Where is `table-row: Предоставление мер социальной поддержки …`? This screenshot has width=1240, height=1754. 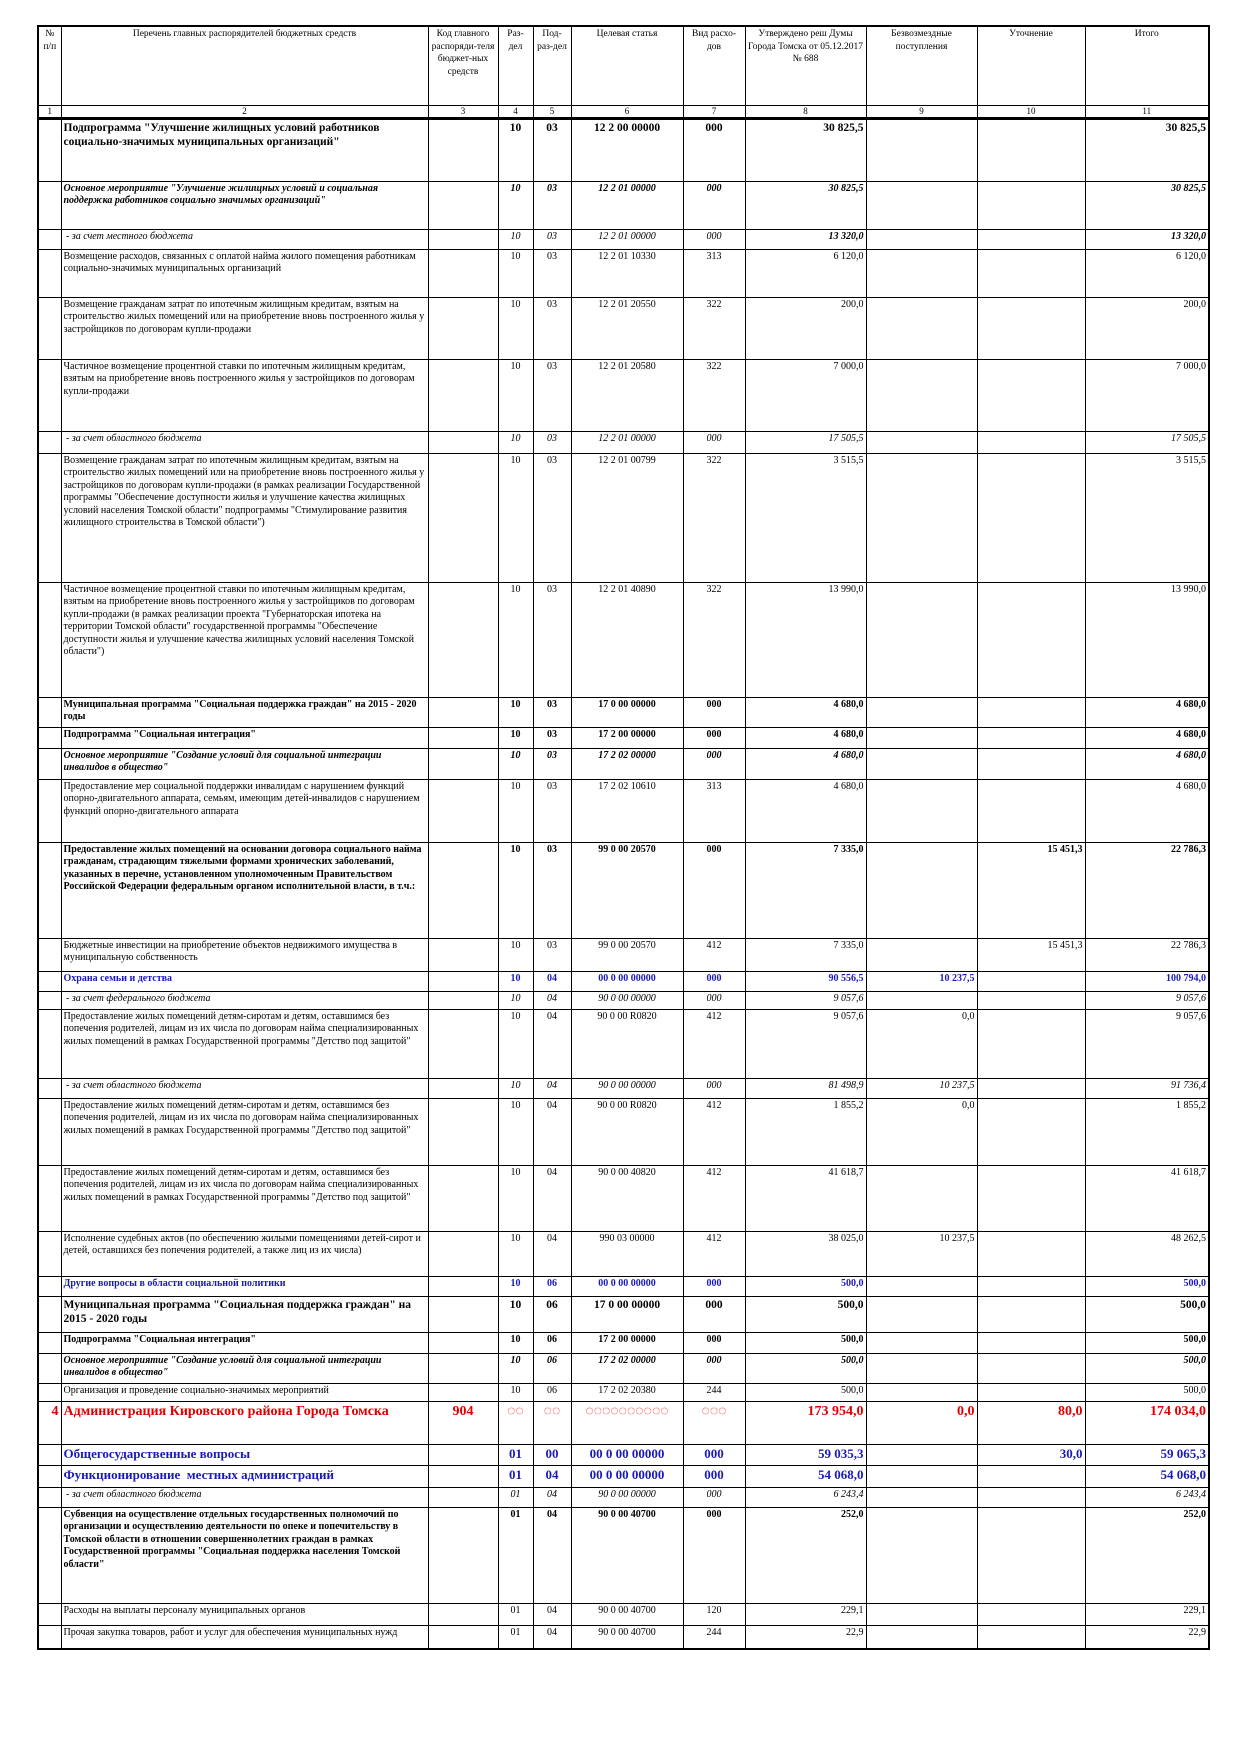 table-row: Предоставление мер социальной поддержки … is located at coordinates (623, 810).